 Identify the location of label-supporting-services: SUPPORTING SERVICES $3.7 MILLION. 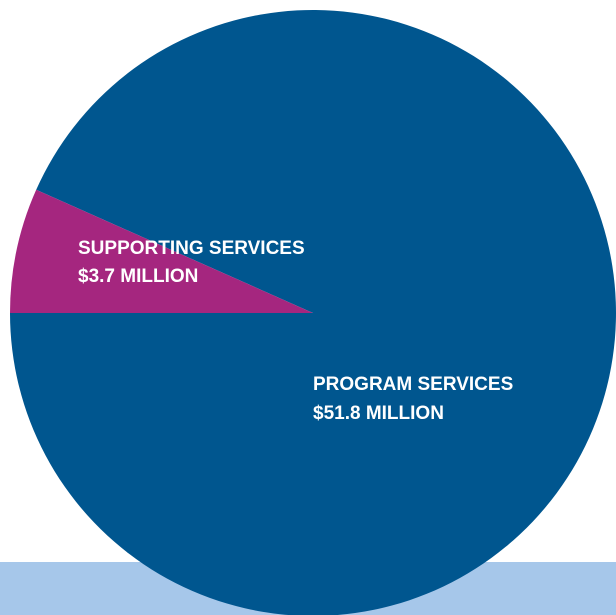
(191, 262).